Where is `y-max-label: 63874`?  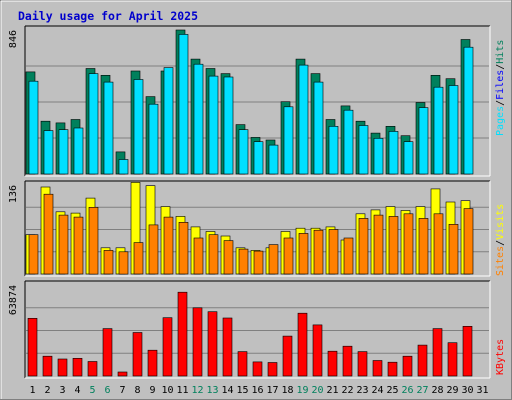 y-max-label: 63874 is located at coordinates (13, 300).